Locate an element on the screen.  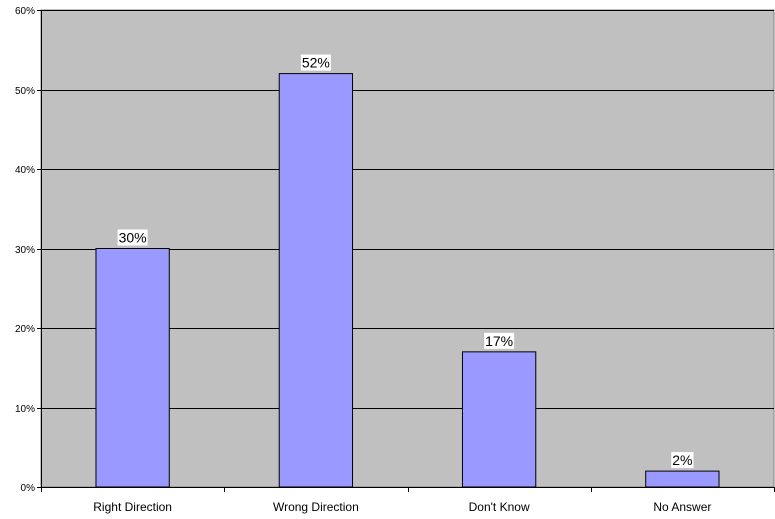
data-label-1: 52% is located at coordinates (316, 63).